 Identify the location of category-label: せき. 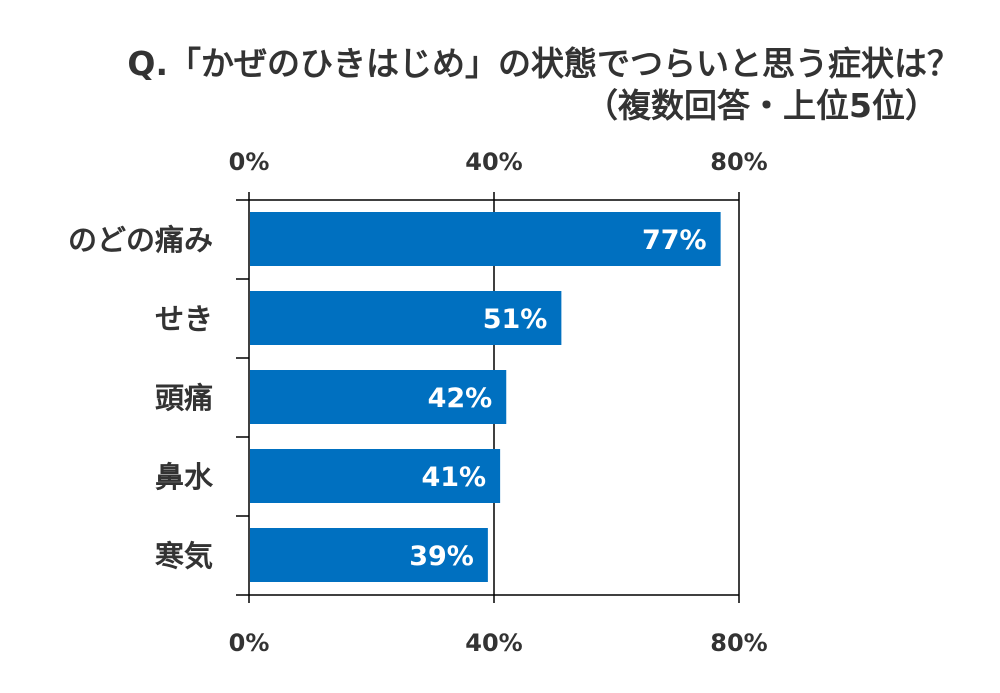
(184, 319).